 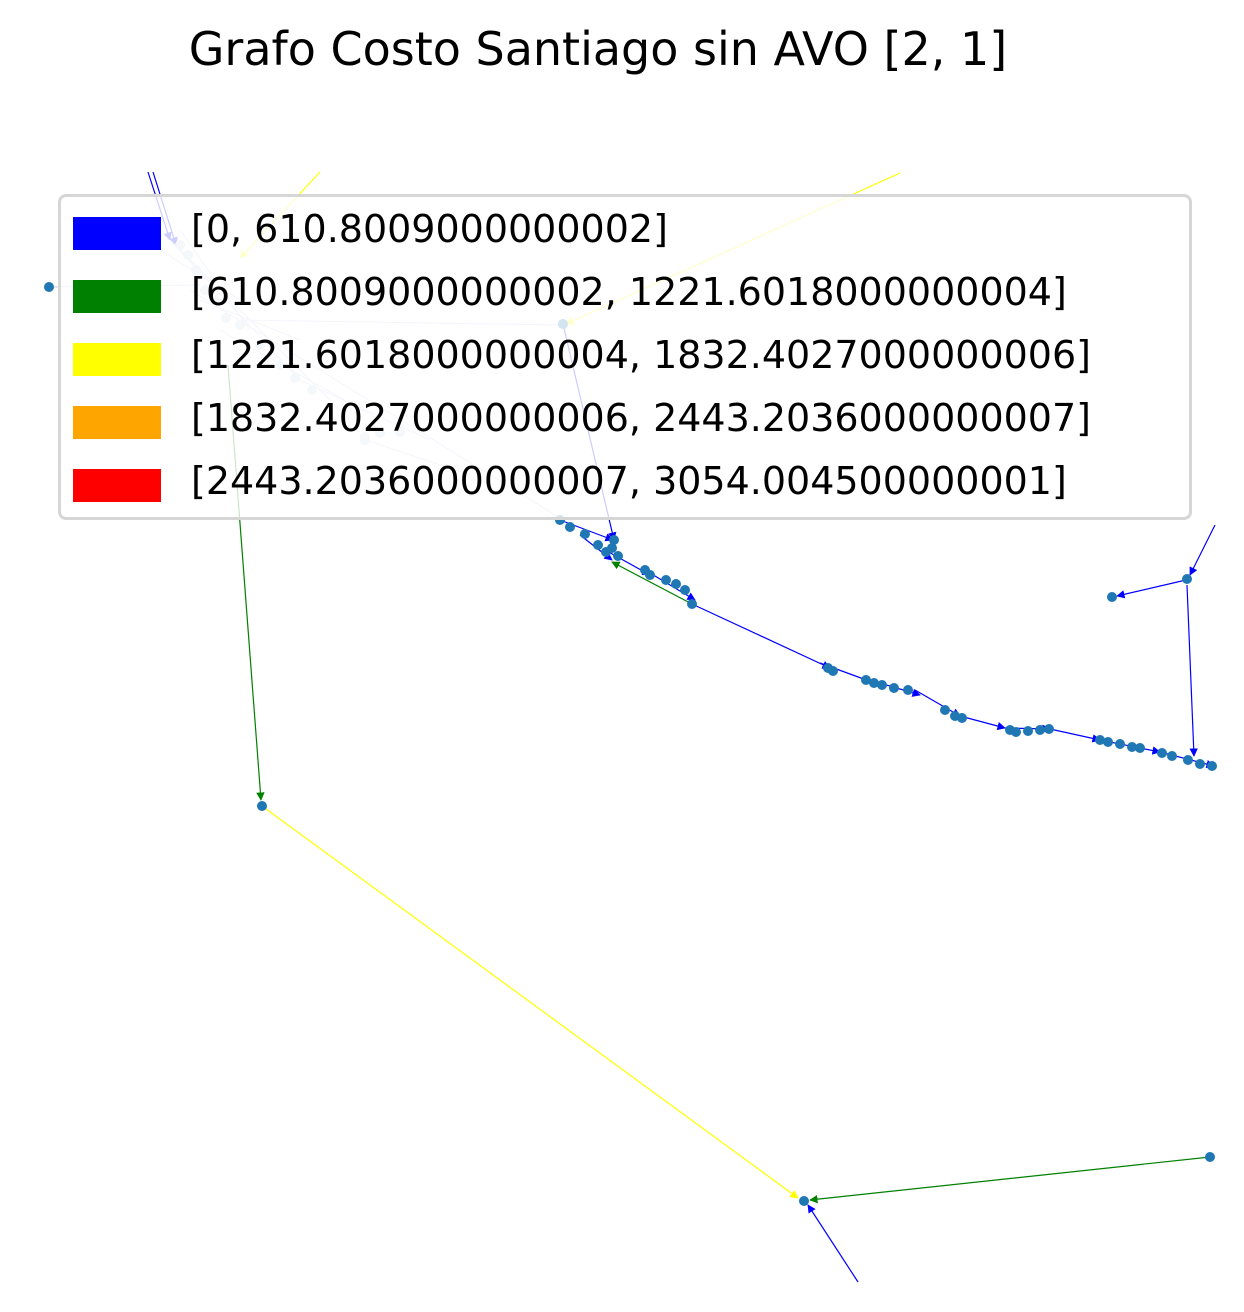 I want to click on legend-label: [1832.4027000000006, 2443.2036000000007], so click(x=641, y=418).